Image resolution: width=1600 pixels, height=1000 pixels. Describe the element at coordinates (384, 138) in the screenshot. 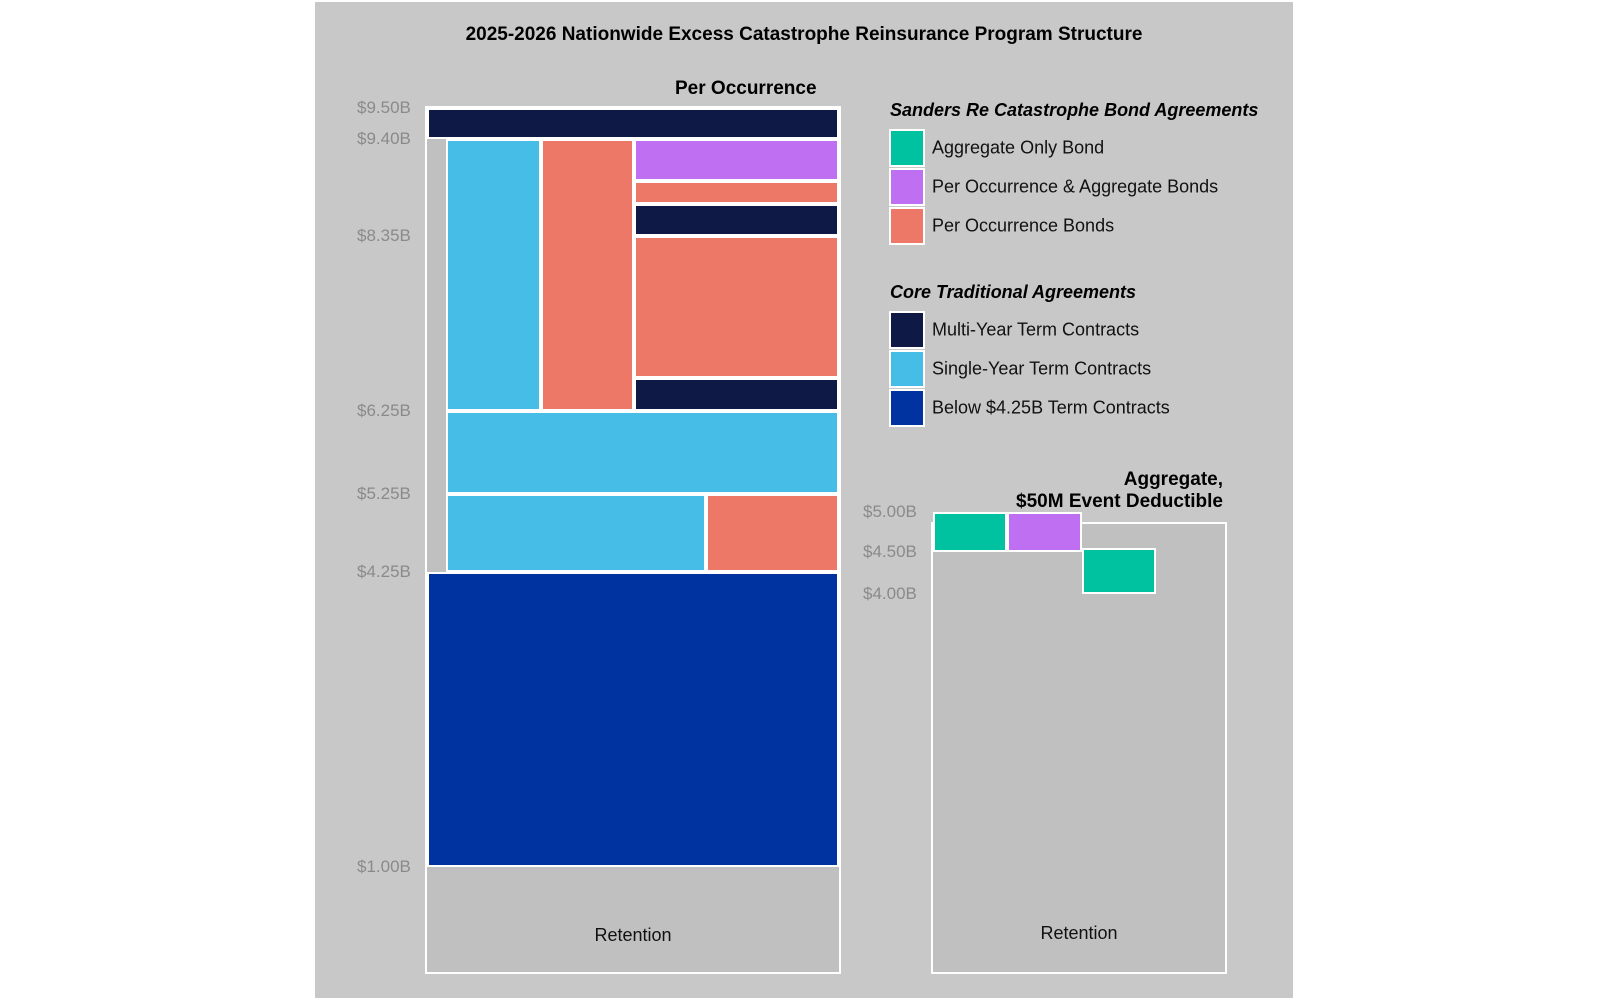

I see `per-occurrence-tick-label: $9.40B` at that location.